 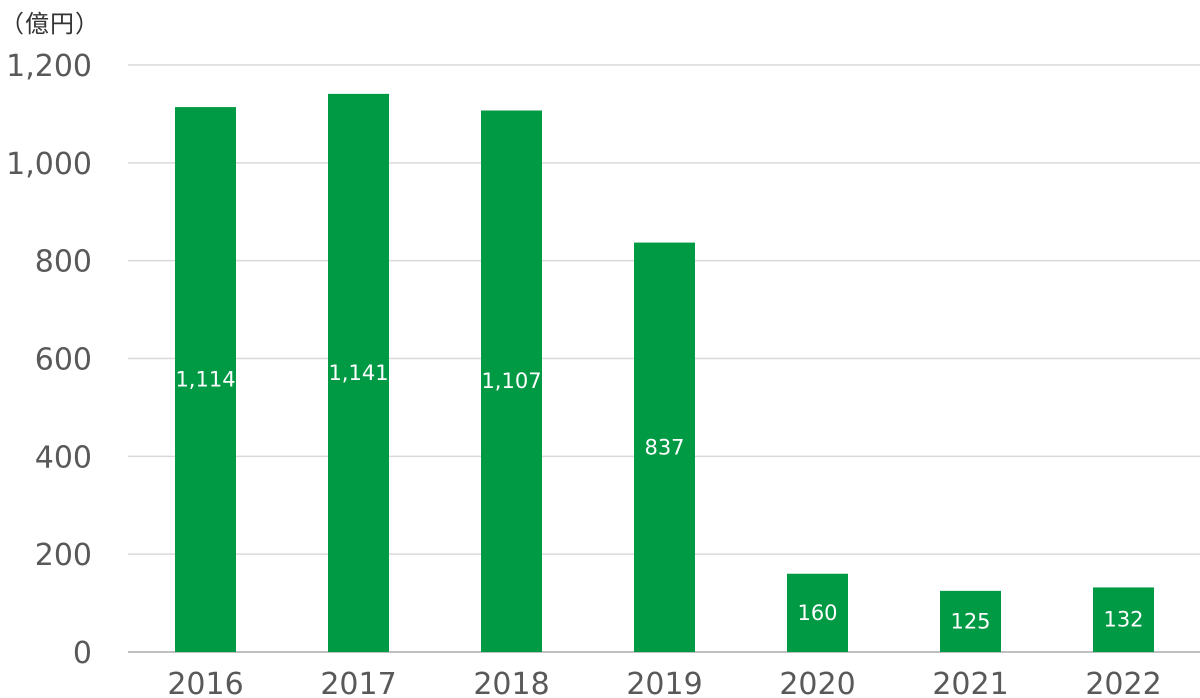 I want to click on data-label: 1,107, so click(x=511, y=381).